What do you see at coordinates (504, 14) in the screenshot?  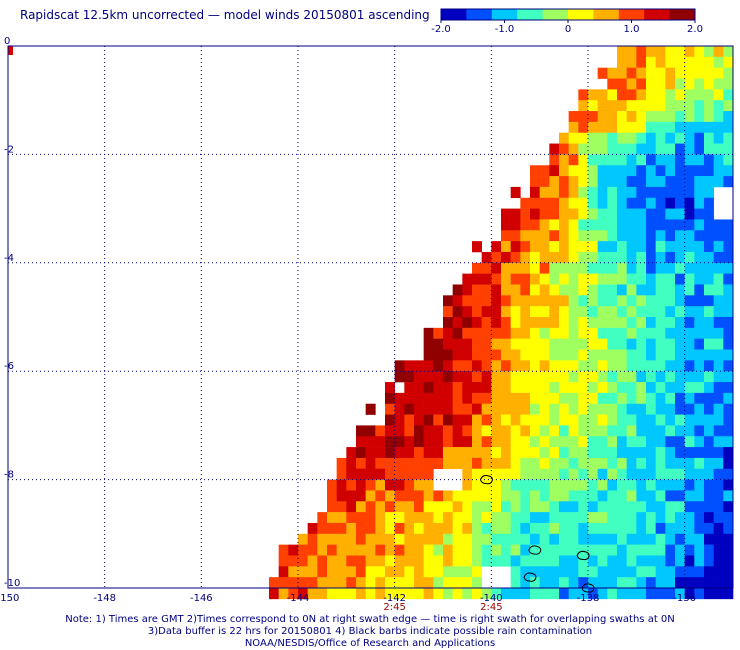 I see `colorbar-swatch` at bounding box center [504, 14].